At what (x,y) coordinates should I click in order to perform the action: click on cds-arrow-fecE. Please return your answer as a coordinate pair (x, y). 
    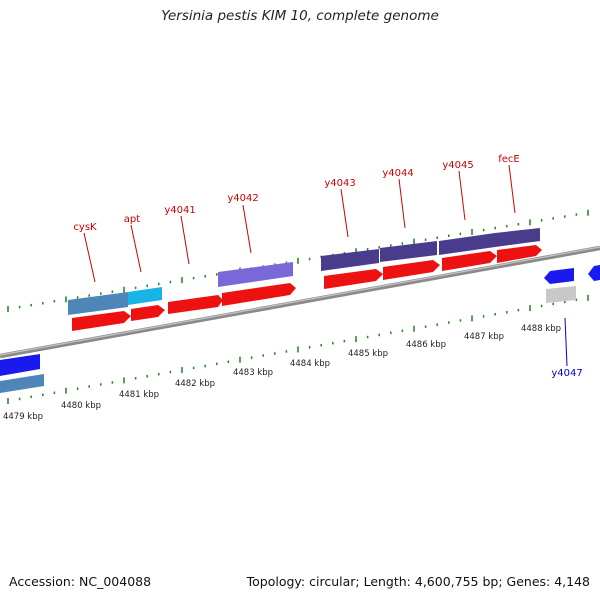
    Looking at the image, I should click on (519, 254).